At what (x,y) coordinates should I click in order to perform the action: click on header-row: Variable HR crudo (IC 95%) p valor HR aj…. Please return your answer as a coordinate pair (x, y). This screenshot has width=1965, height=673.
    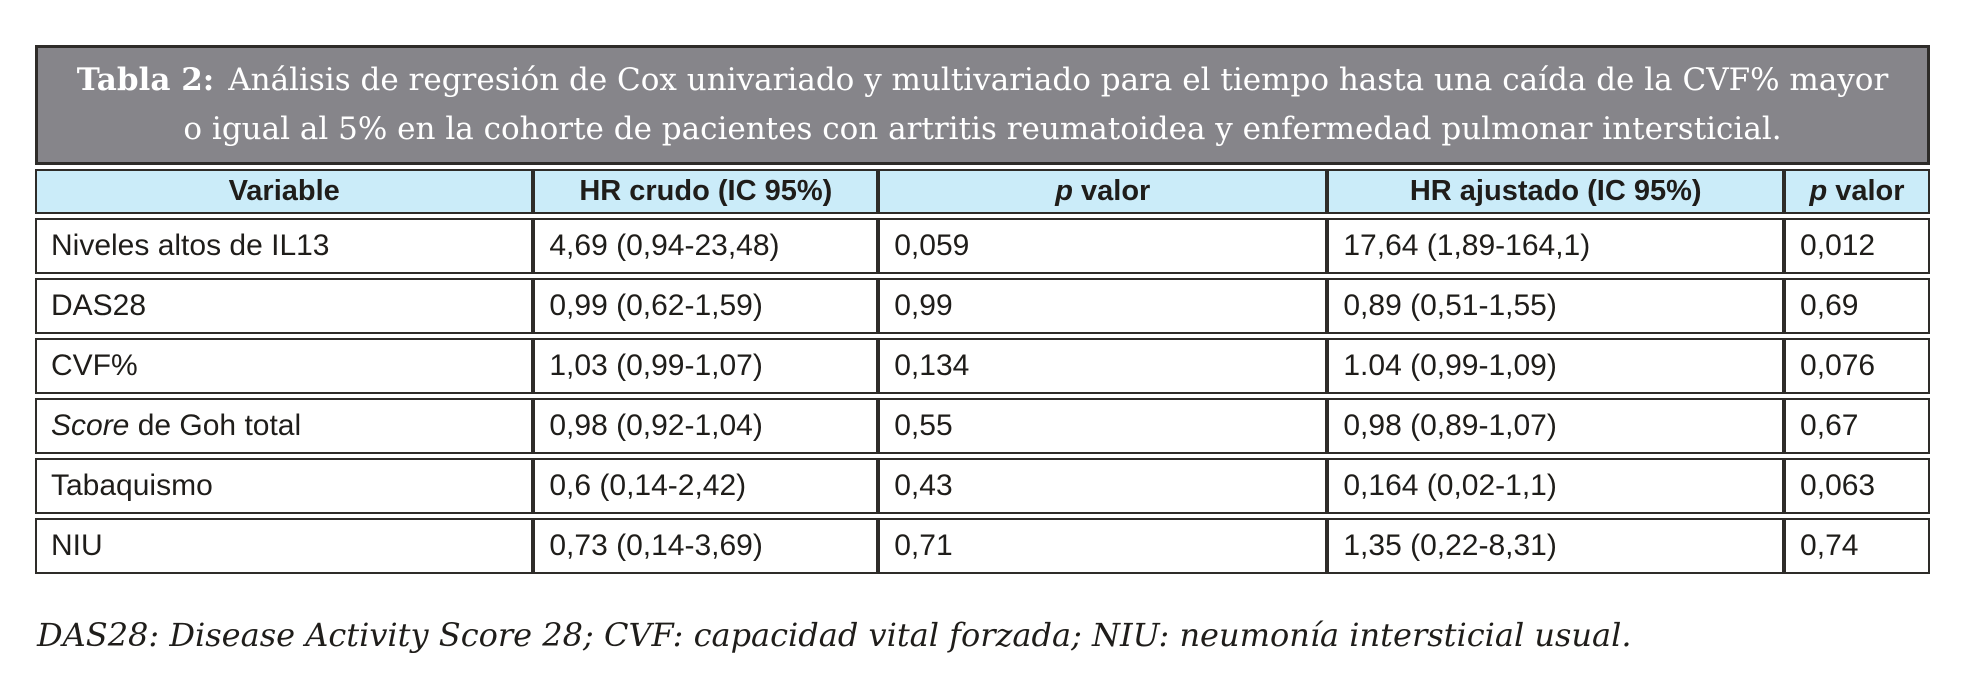
    Looking at the image, I should click on (982, 191).